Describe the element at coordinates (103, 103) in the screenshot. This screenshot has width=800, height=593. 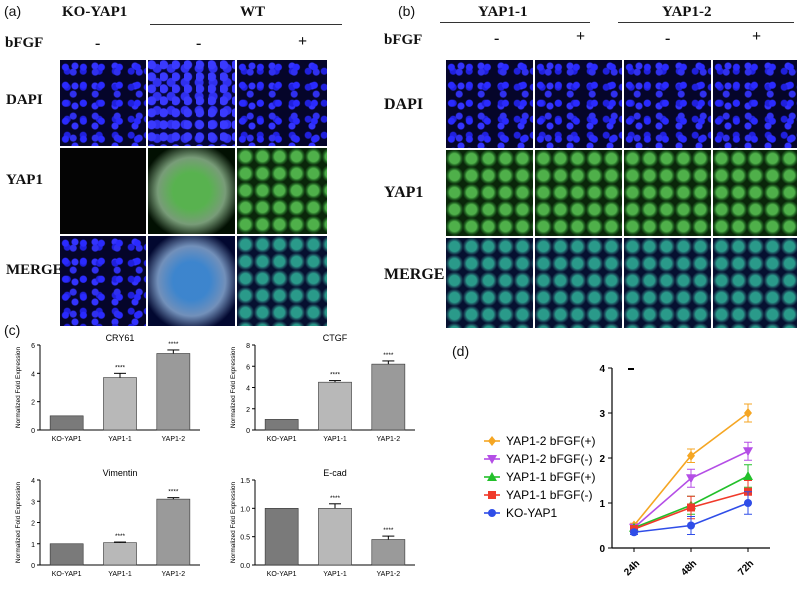
I see `micrograph-a-dapi-ko` at that location.